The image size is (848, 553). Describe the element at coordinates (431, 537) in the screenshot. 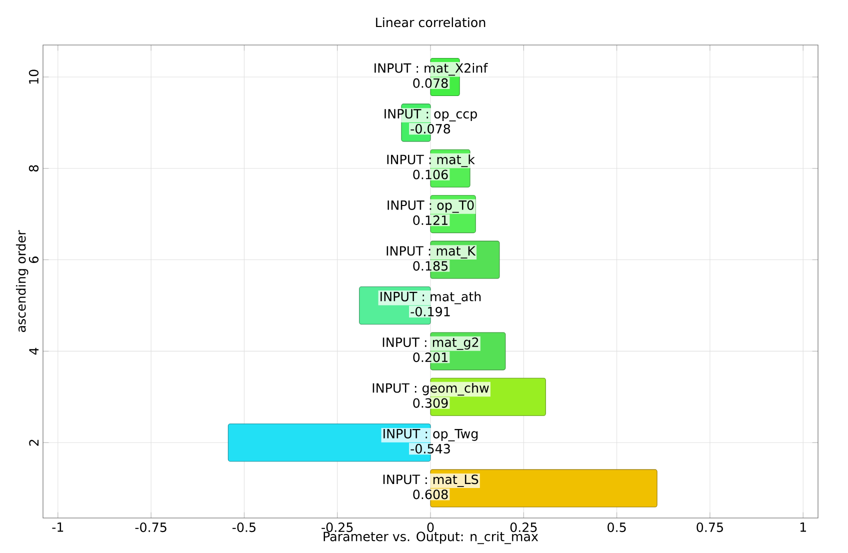

I see `x-axis-title: Parameter vs. Output: n_crit_max` at that location.